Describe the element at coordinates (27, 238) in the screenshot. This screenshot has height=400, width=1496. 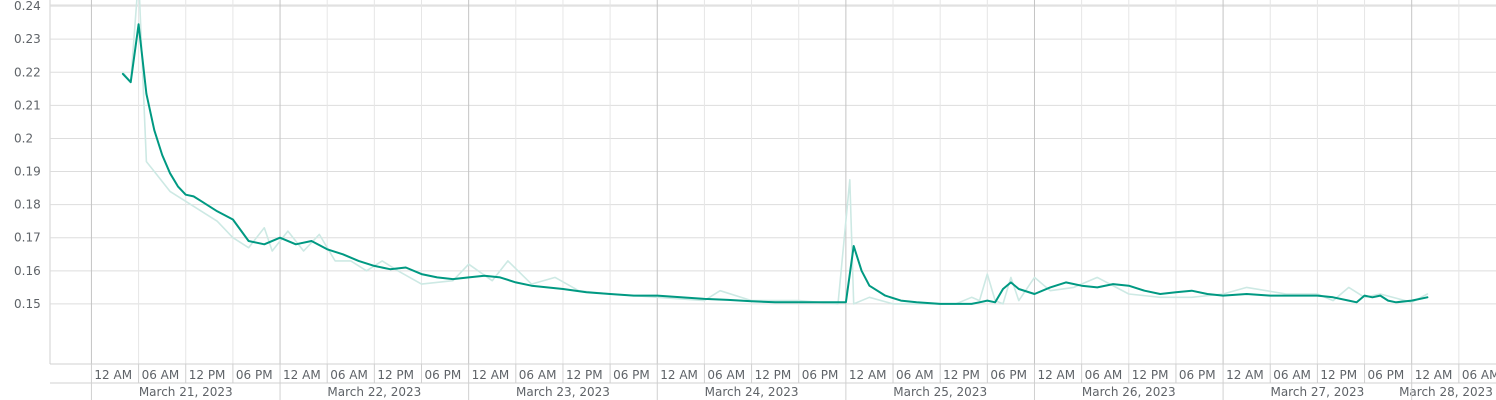
I see `y-tick-label: 0.17` at that location.